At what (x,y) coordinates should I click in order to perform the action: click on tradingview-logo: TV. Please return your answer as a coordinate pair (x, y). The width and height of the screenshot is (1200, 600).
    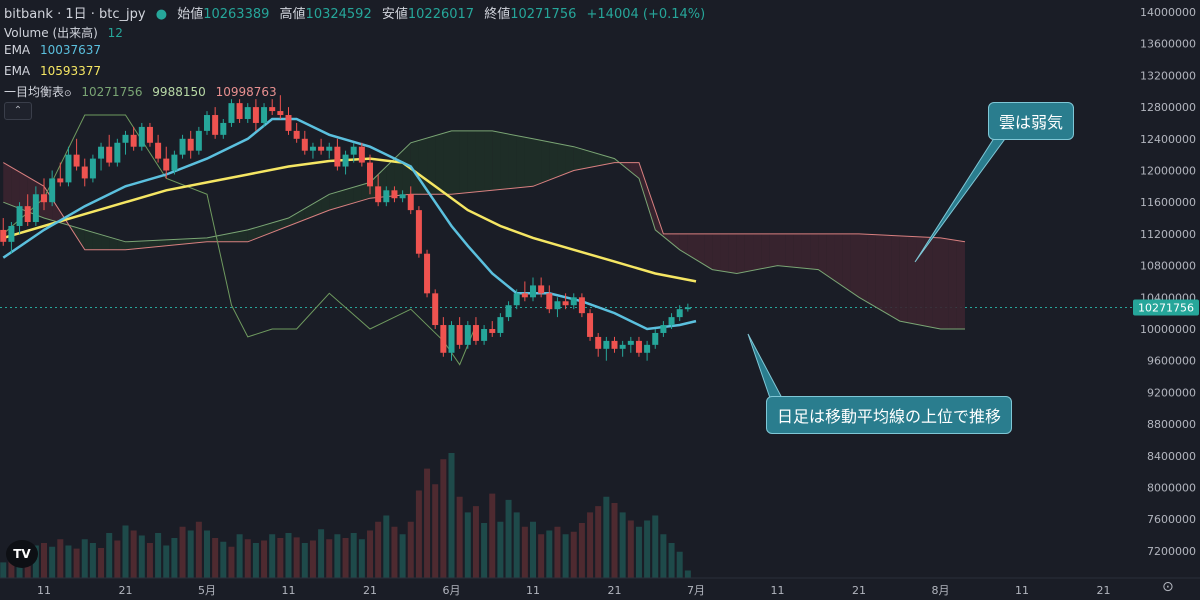
    Looking at the image, I should click on (22, 554).